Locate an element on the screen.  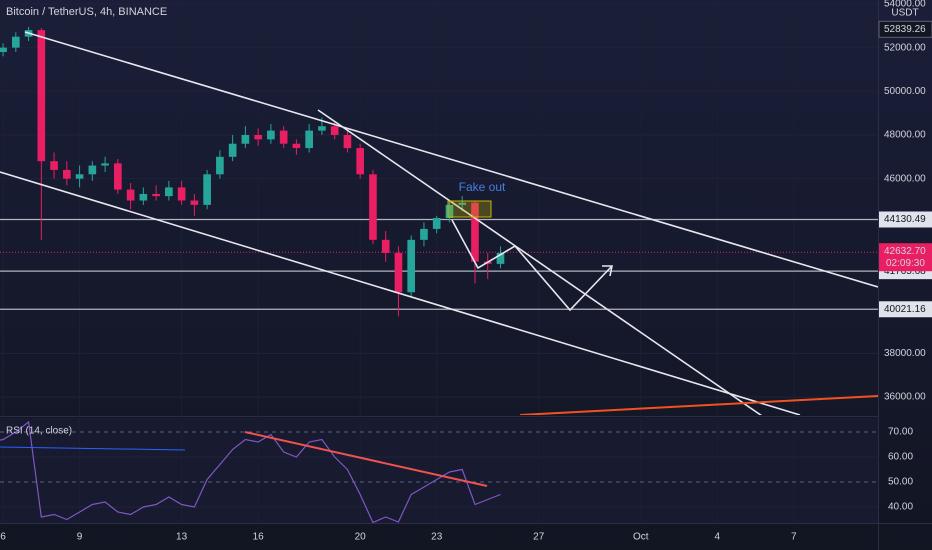
chart-title: Bitcoin / TetherUS, 4h, BINANCE is located at coordinates (86, 12).